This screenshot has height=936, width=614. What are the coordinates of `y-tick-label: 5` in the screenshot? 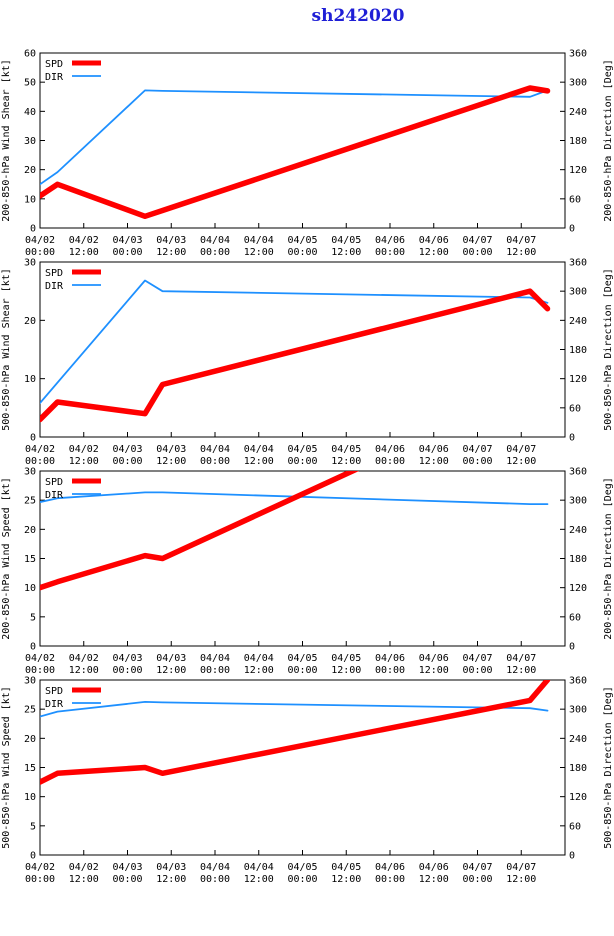 It's located at (33, 826).